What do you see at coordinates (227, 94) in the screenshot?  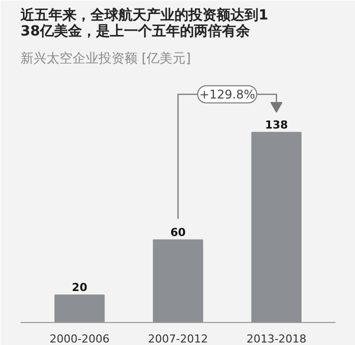 I see `text: +129.8%` at bounding box center [227, 94].